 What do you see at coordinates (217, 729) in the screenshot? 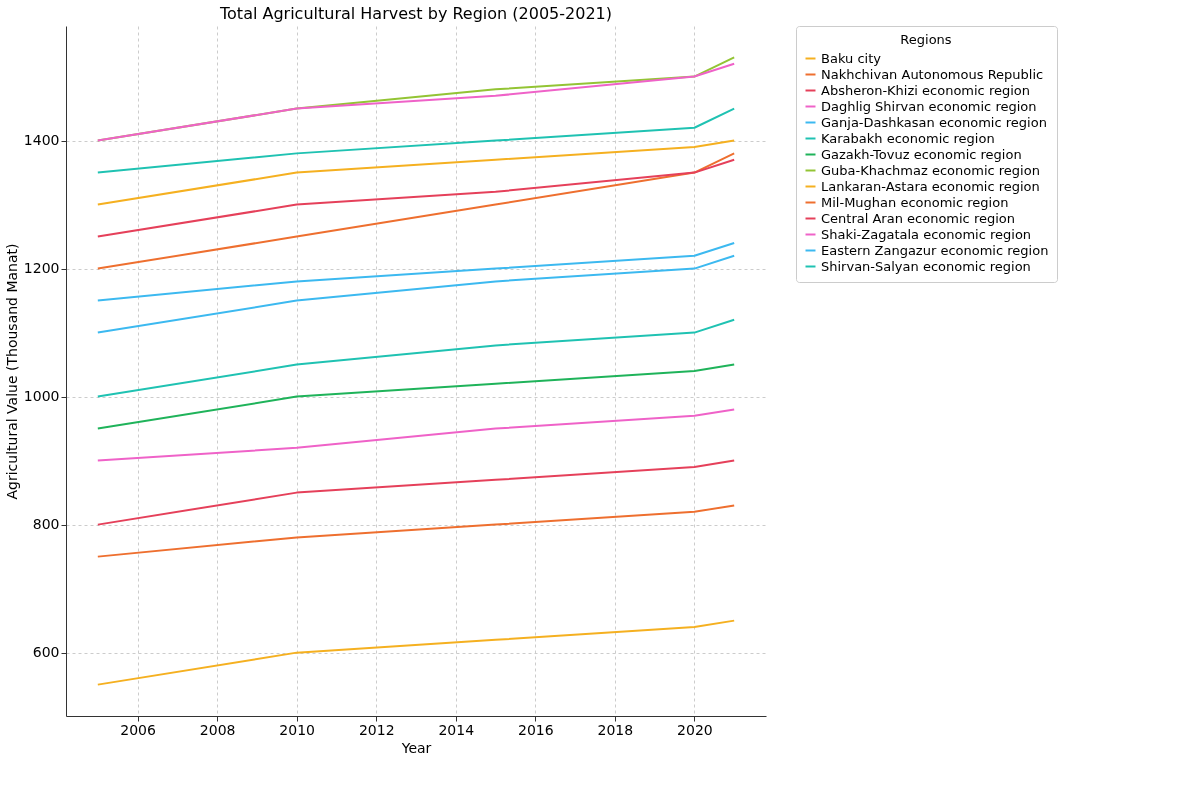
I see `x-tick-label: 2008` at bounding box center [217, 729].